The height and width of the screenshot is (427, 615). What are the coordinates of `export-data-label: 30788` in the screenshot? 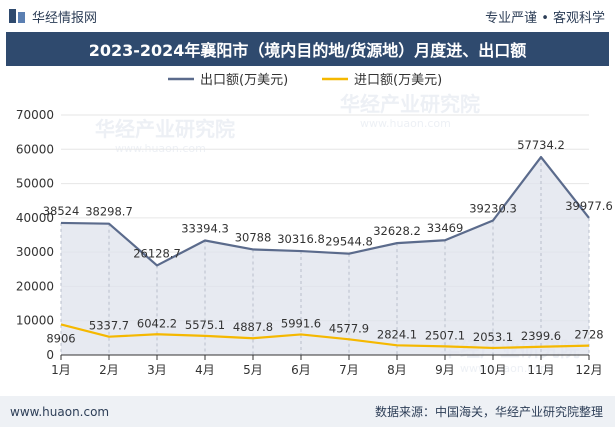 It's located at (253, 237).